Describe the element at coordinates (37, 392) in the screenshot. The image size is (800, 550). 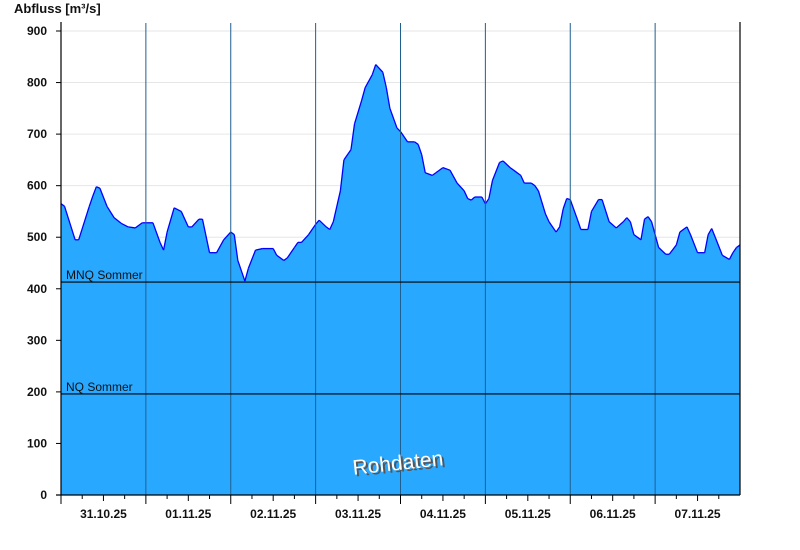
I see `y-tick-label: 200` at that location.